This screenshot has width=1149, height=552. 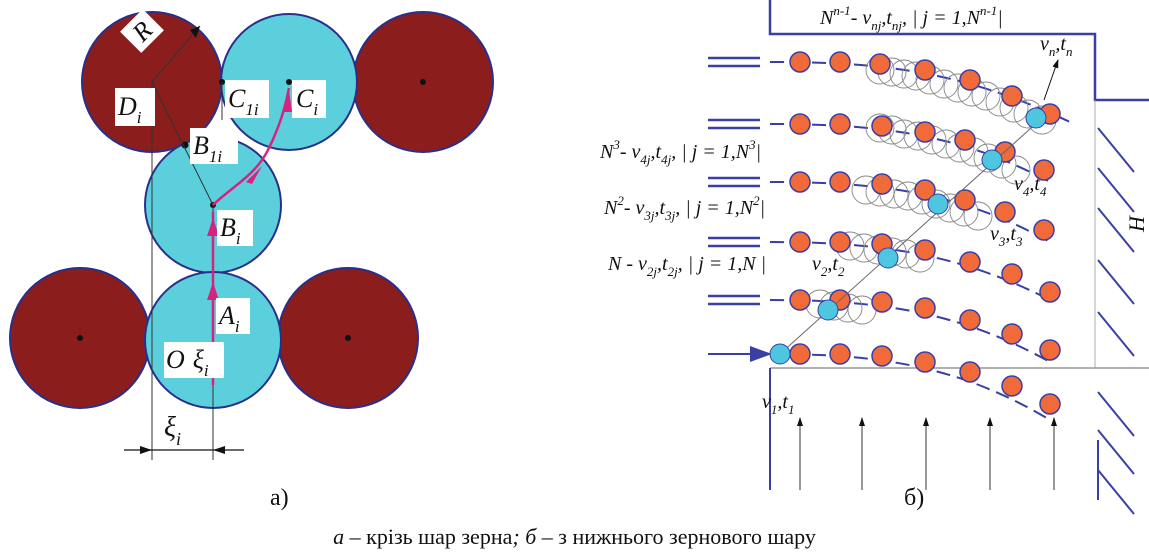 I want to click on label-c1: C1i, so click(x=243, y=101).